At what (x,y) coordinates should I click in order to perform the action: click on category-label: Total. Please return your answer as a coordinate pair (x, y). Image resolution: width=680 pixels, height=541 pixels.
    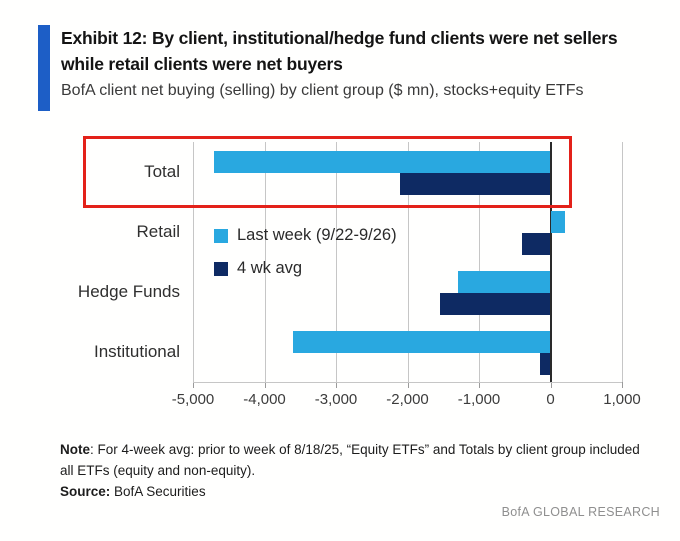
    Looking at the image, I should click on (162, 171).